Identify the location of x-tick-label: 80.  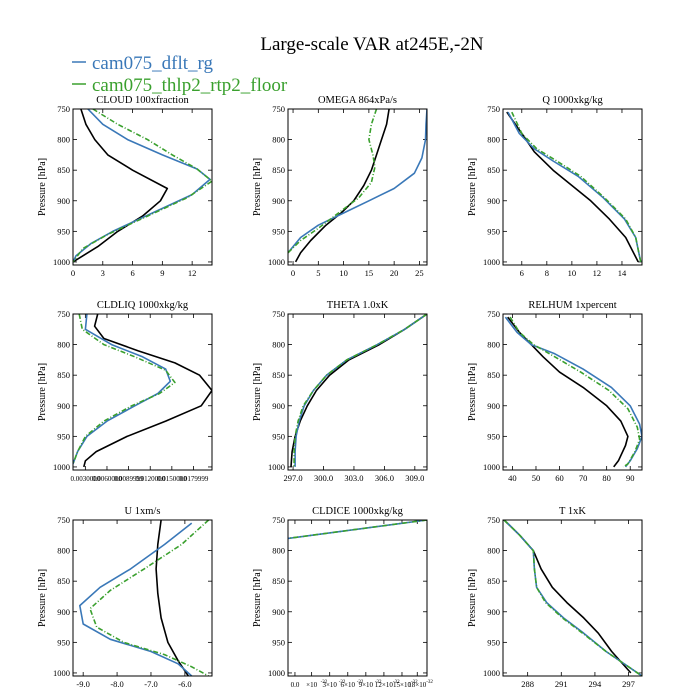
(606, 478).